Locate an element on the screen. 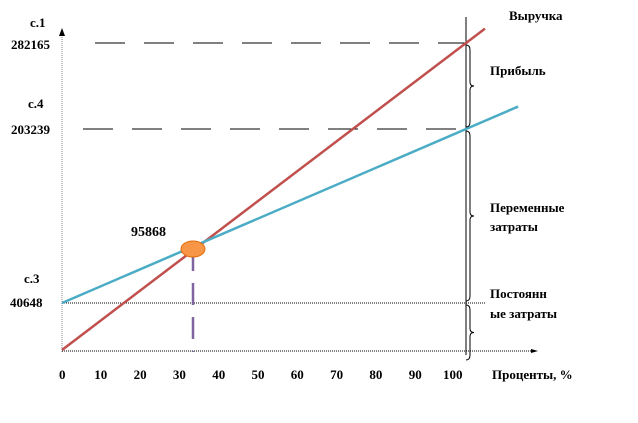  fixed-costs-brace is located at coordinates (470, 332).